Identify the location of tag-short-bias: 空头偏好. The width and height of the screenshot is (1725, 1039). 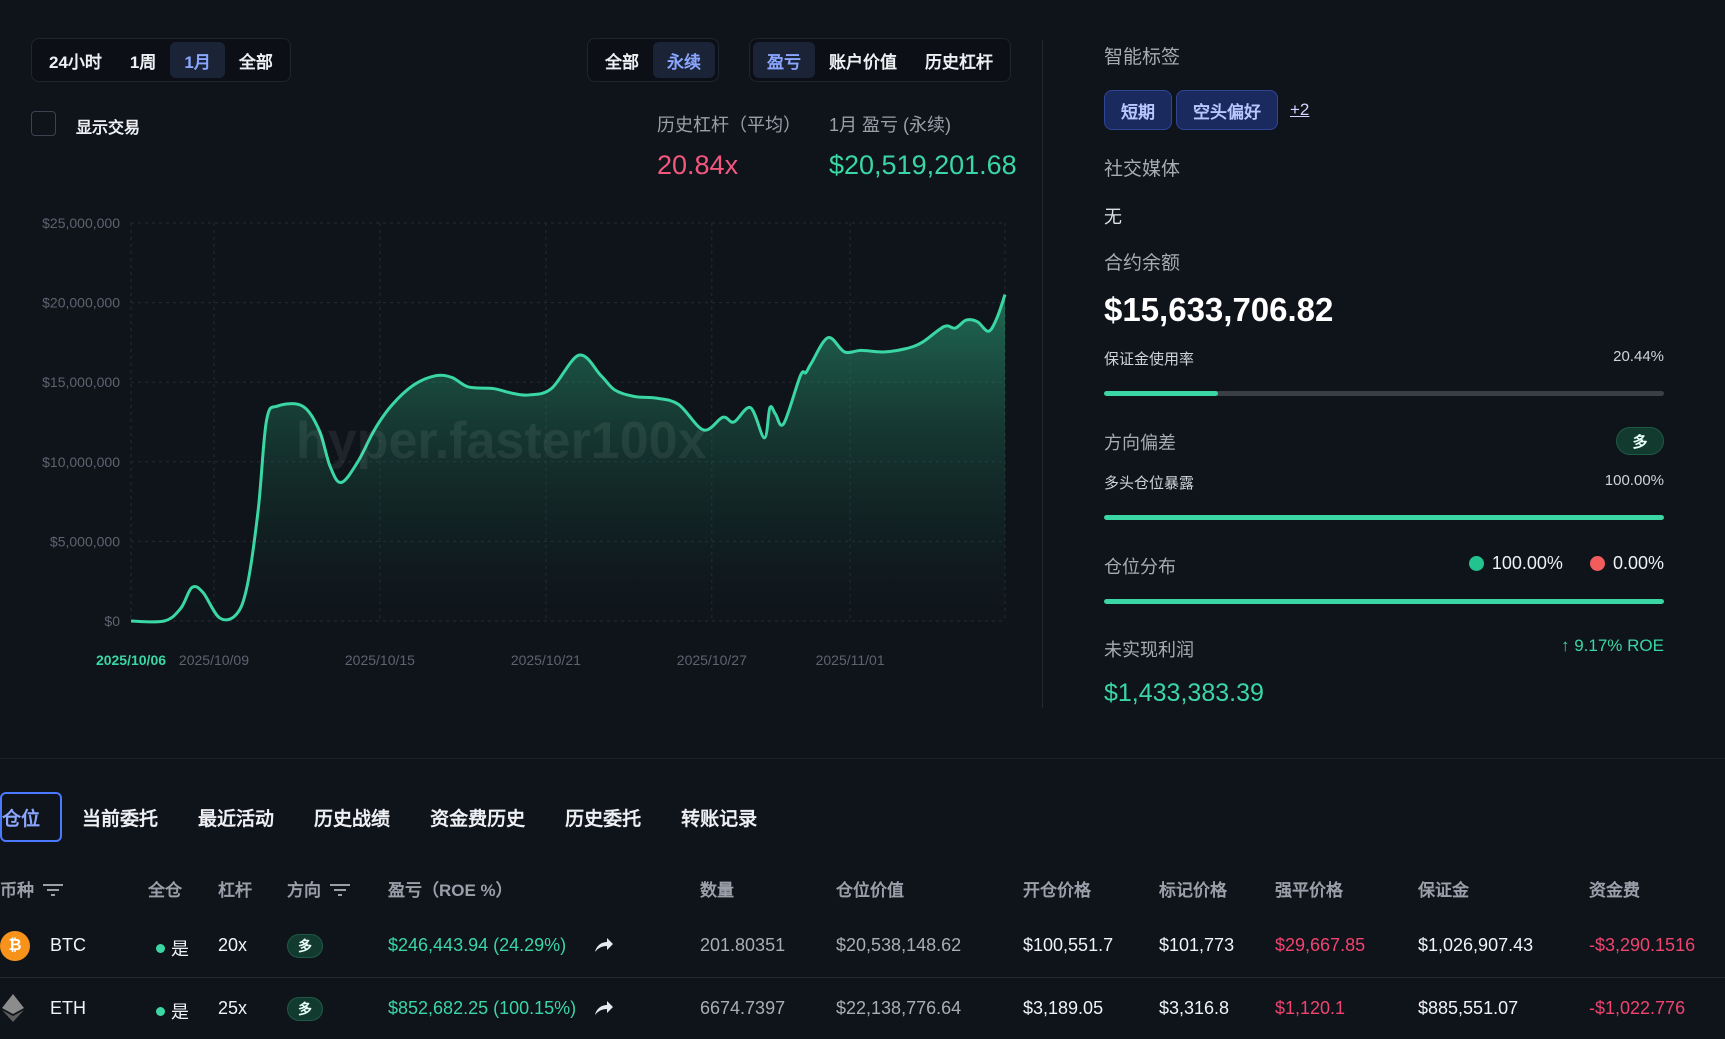
(1227, 110).